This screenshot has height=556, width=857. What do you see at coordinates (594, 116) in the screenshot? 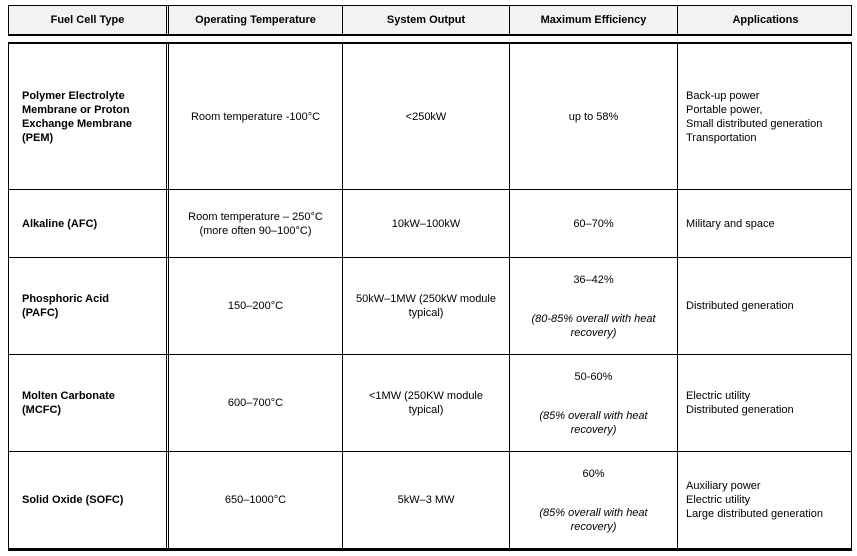
I see `cell-pem-efficiency: up to 58%` at bounding box center [594, 116].